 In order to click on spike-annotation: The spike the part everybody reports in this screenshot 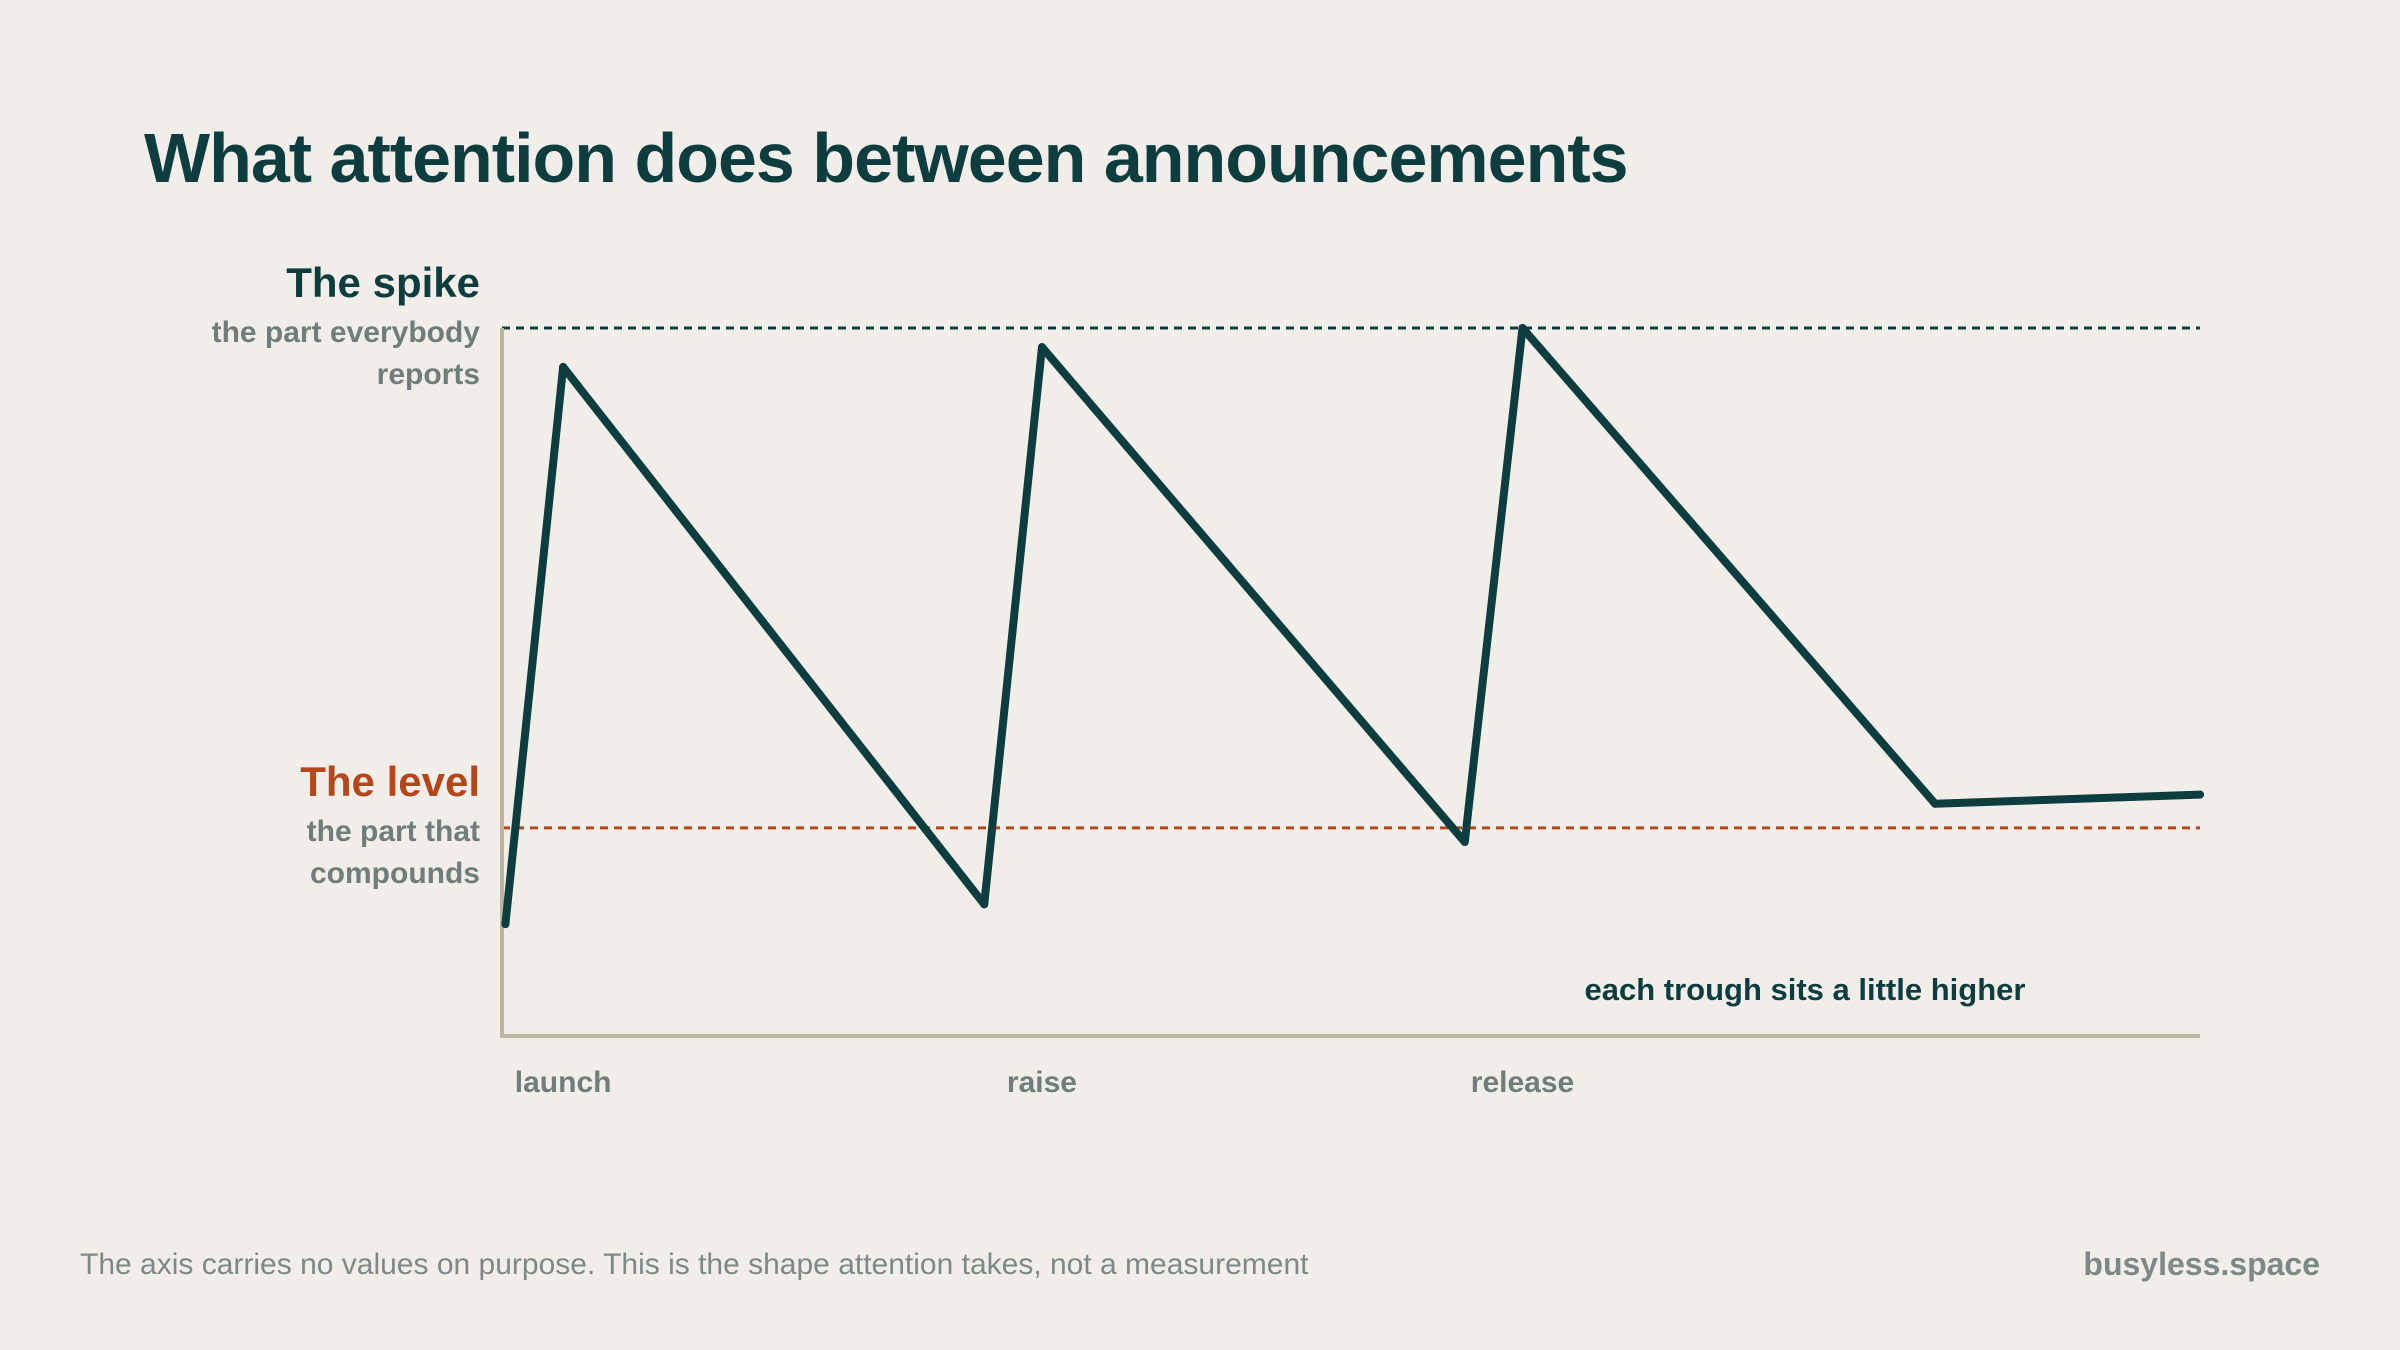, I will do `click(346, 327)`.